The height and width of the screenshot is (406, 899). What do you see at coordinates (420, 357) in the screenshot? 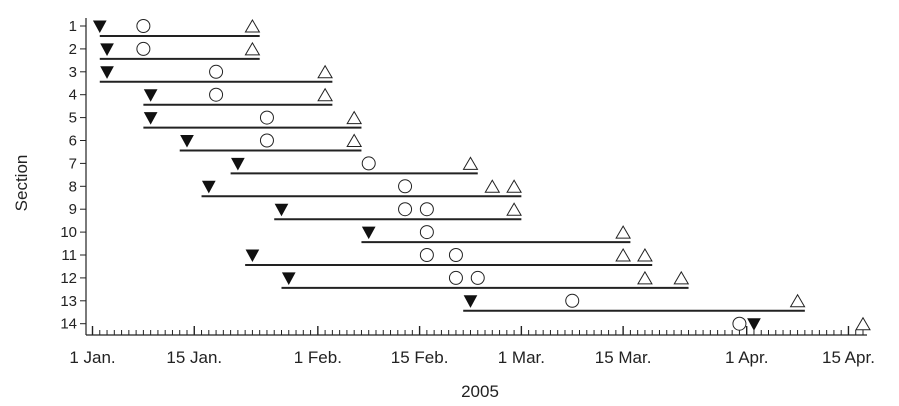
I see `x-tick-label: 15 Feb.` at bounding box center [420, 357].